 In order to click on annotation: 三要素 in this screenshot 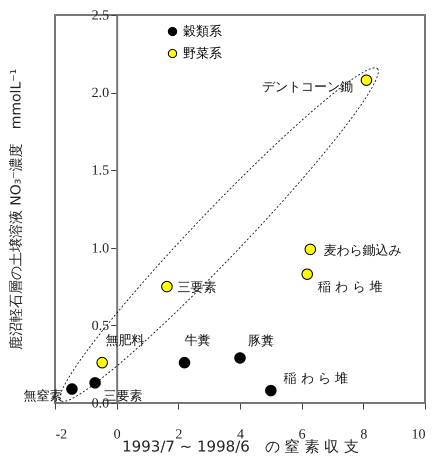, I will do `click(196, 288)`.